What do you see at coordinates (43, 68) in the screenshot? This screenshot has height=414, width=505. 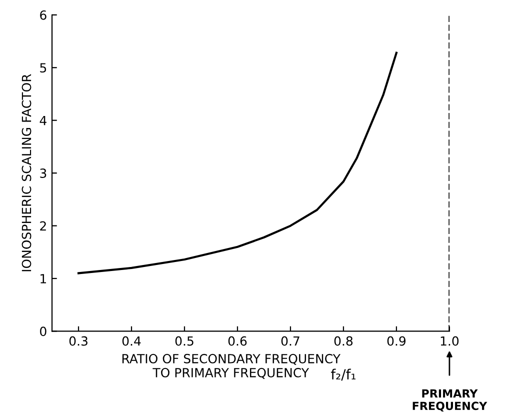 I see `y-tick-label: 5` at bounding box center [43, 68].